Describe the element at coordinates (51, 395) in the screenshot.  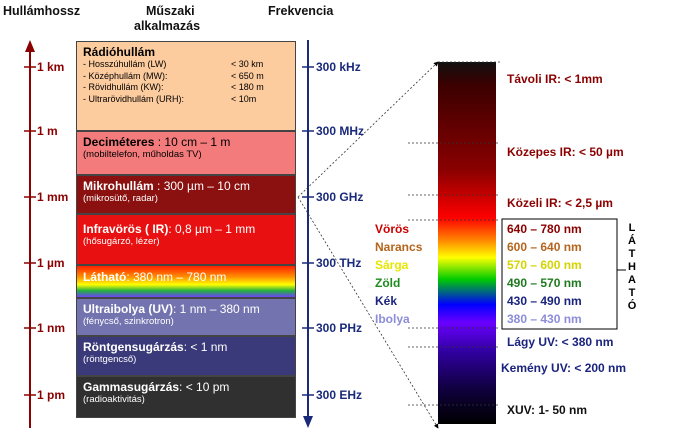
I see `wavelength-tick-1pm: 1 pm` at that location.